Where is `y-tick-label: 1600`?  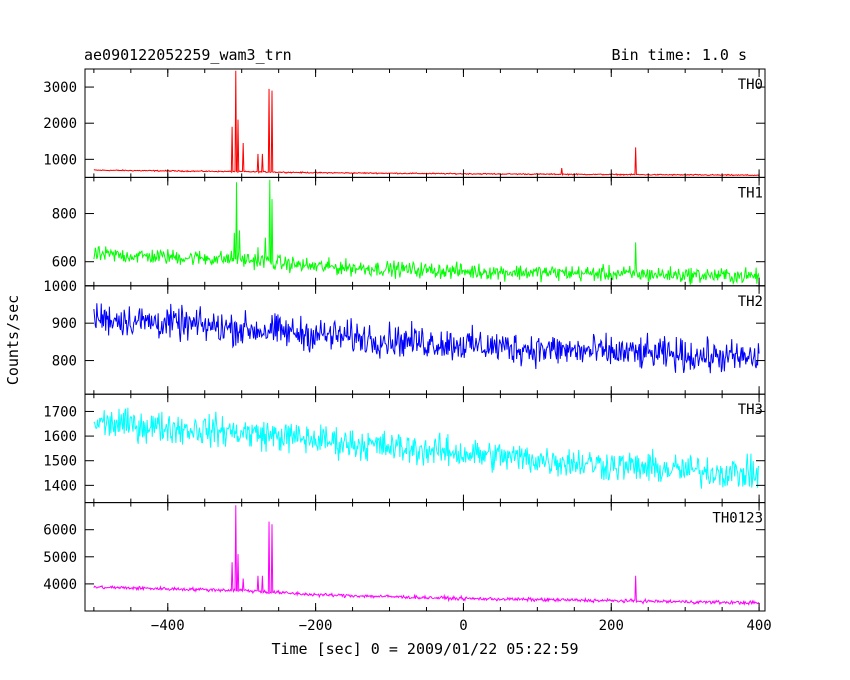
y-tick-label: 1600 is located at coordinates (60, 437).